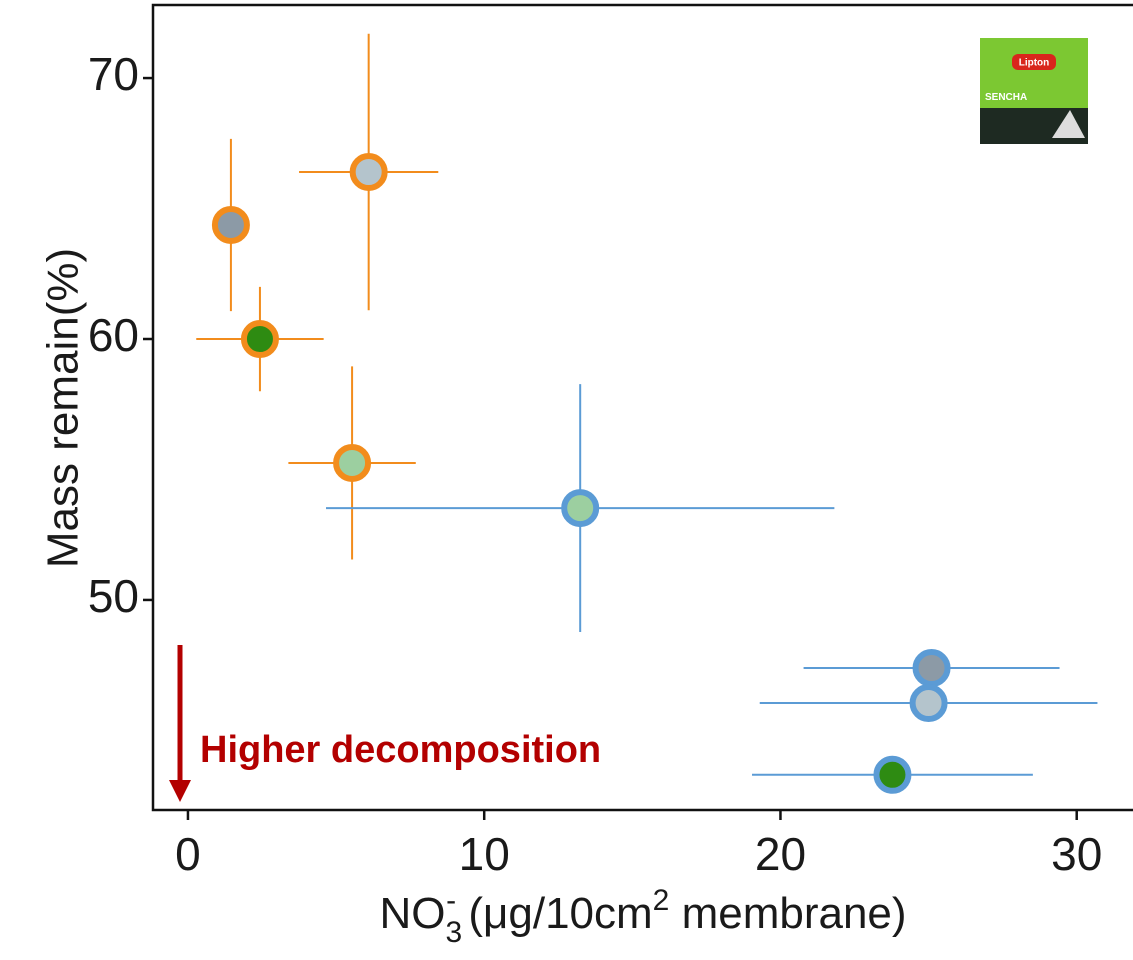  What do you see at coordinates (787, 913) in the screenshot?
I see `x-axis-label-part: membrane)` at bounding box center [787, 913].